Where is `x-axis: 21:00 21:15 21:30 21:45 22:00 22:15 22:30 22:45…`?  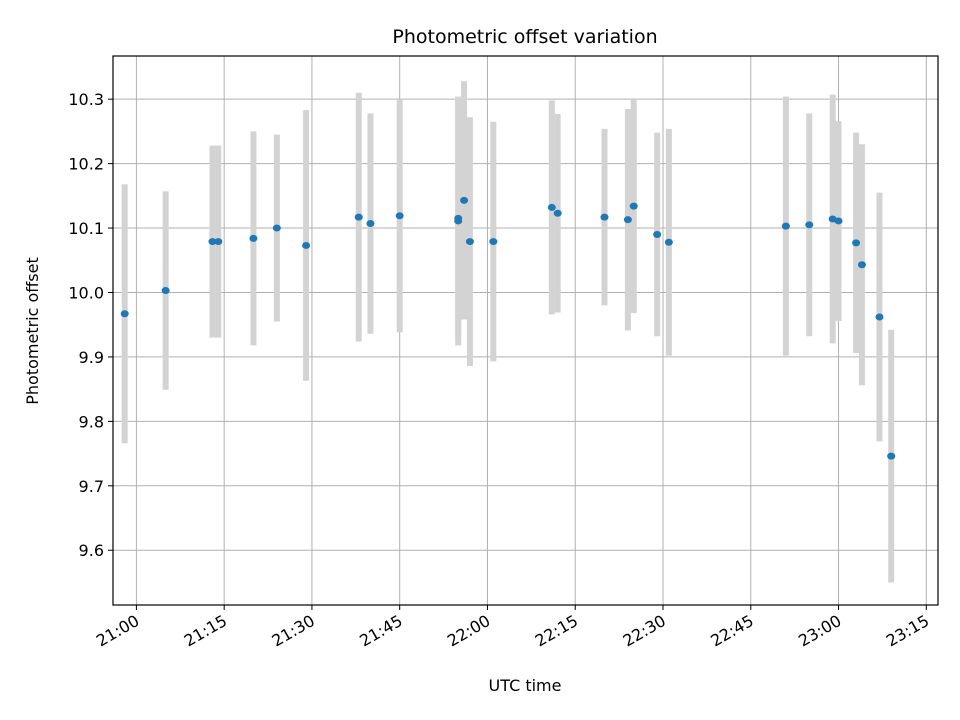 x-axis: 21:00 21:15 21:30 21:45 22:00 22:15 22:30 22:45… is located at coordinates (512, 628).